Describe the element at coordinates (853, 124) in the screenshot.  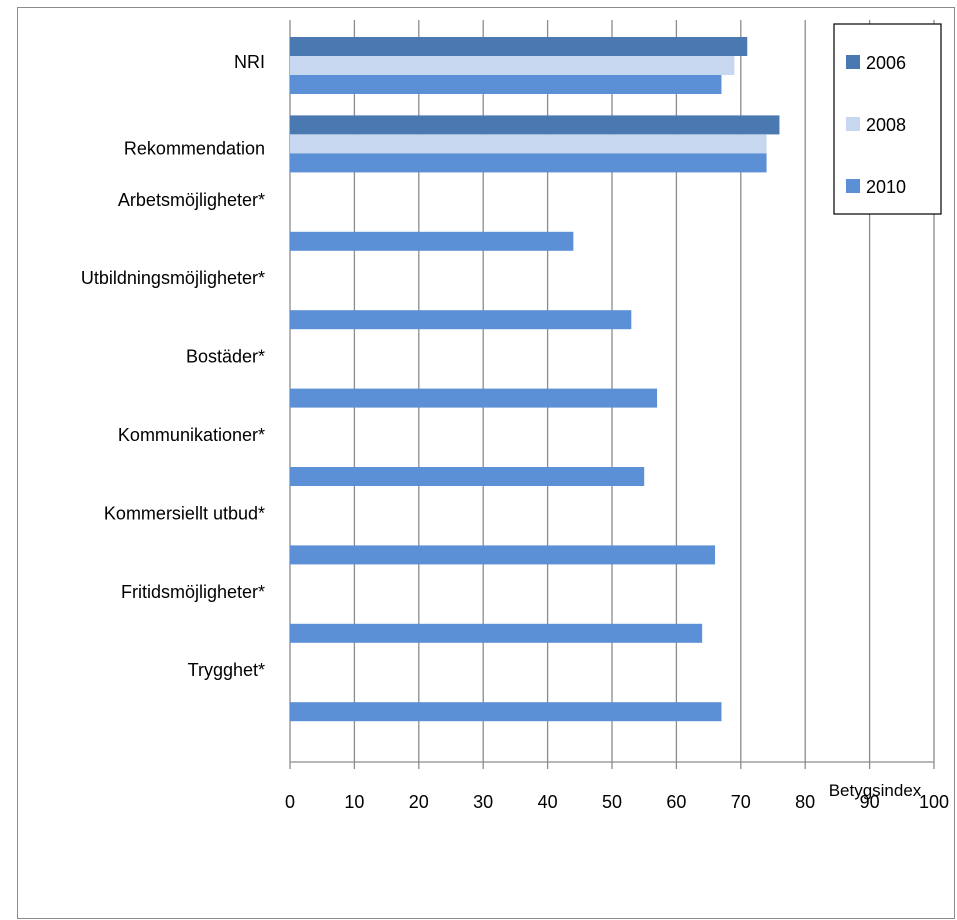
I see `legend-swatch-2008` at that location.